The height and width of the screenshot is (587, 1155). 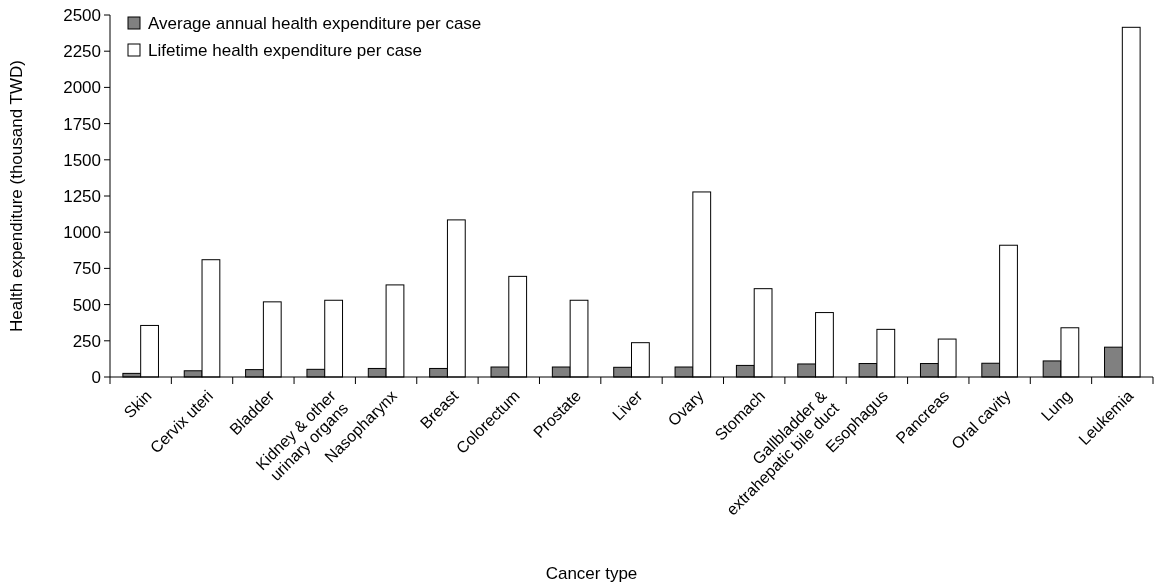 What do you see at coordinates (96, 377) in the screenshot?
I see `y-tick-label: 0` at bounding box center [96, 377].